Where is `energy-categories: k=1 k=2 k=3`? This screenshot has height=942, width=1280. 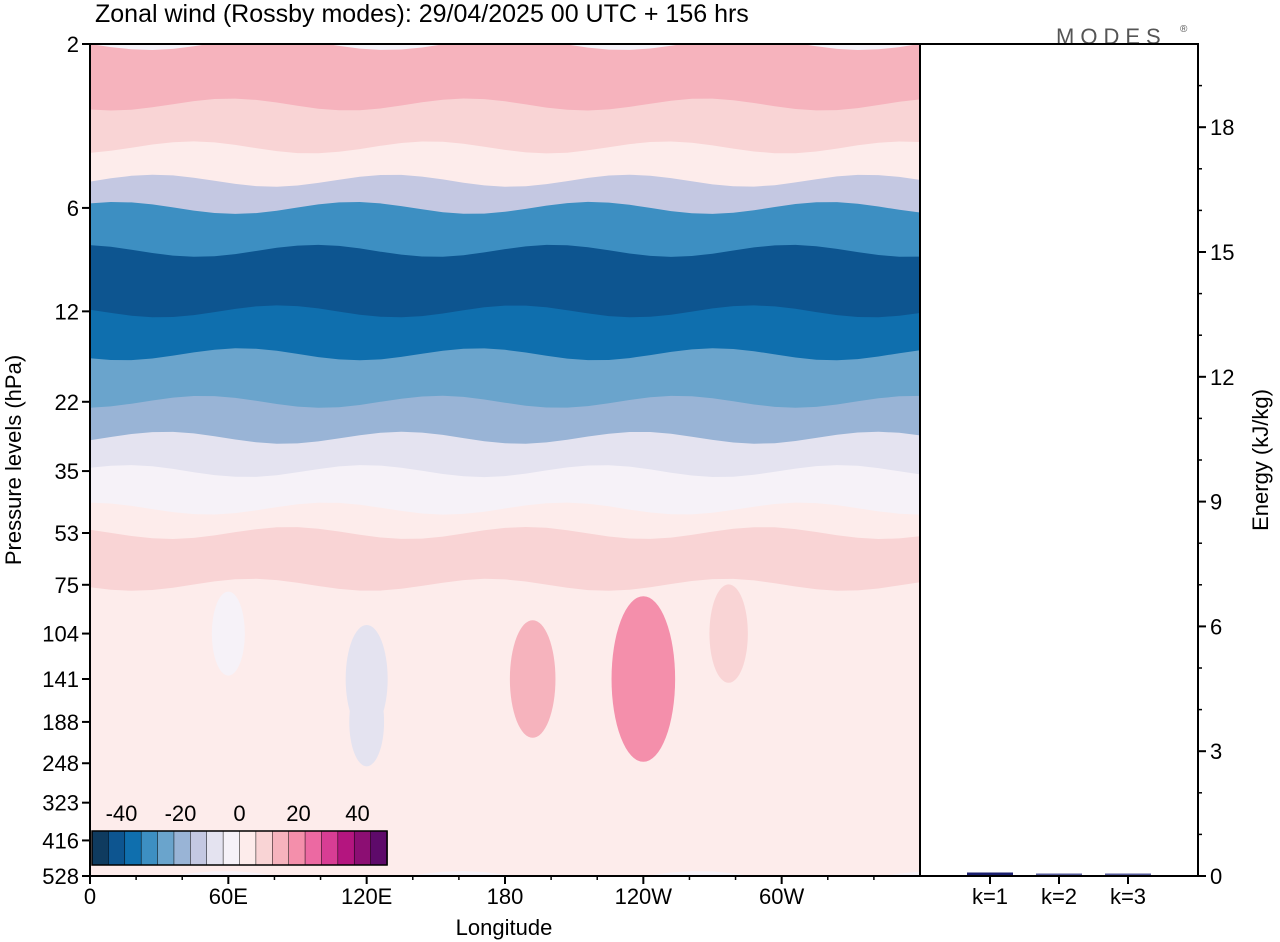 energy-categories: k=1 k=2 k=3 is located at coordinates (1059, 892).